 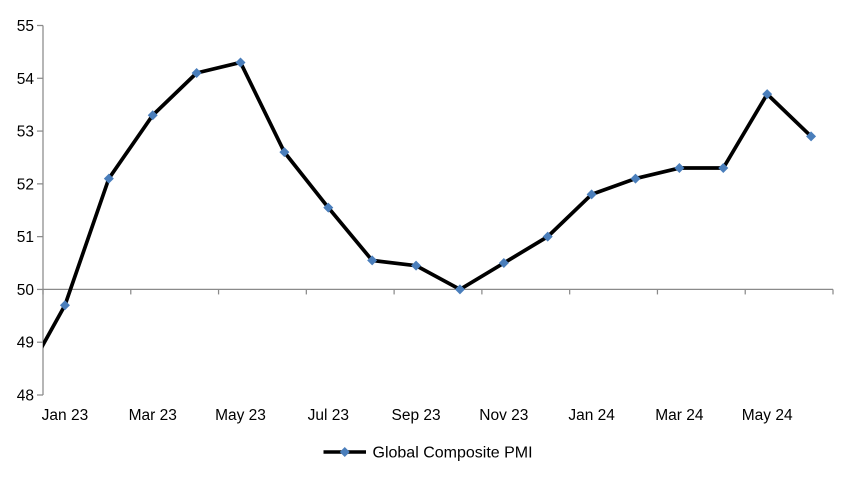 What do you see at coordinates (153, 415) in the screenshot?
I see `x-tick-label: Mar 23` at bounding box center [153, 415].